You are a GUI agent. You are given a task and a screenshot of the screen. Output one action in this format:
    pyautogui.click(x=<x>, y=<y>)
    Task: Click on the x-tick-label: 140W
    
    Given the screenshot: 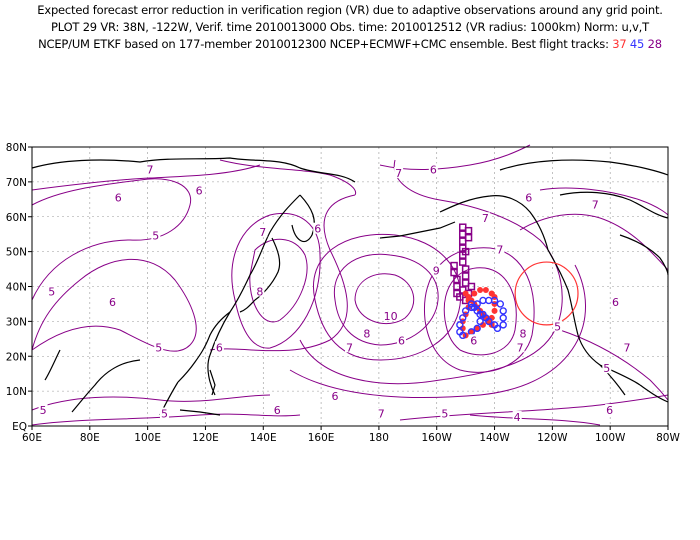 What is the action you would take?
    pyautogui.click(x=494, y=438)
    